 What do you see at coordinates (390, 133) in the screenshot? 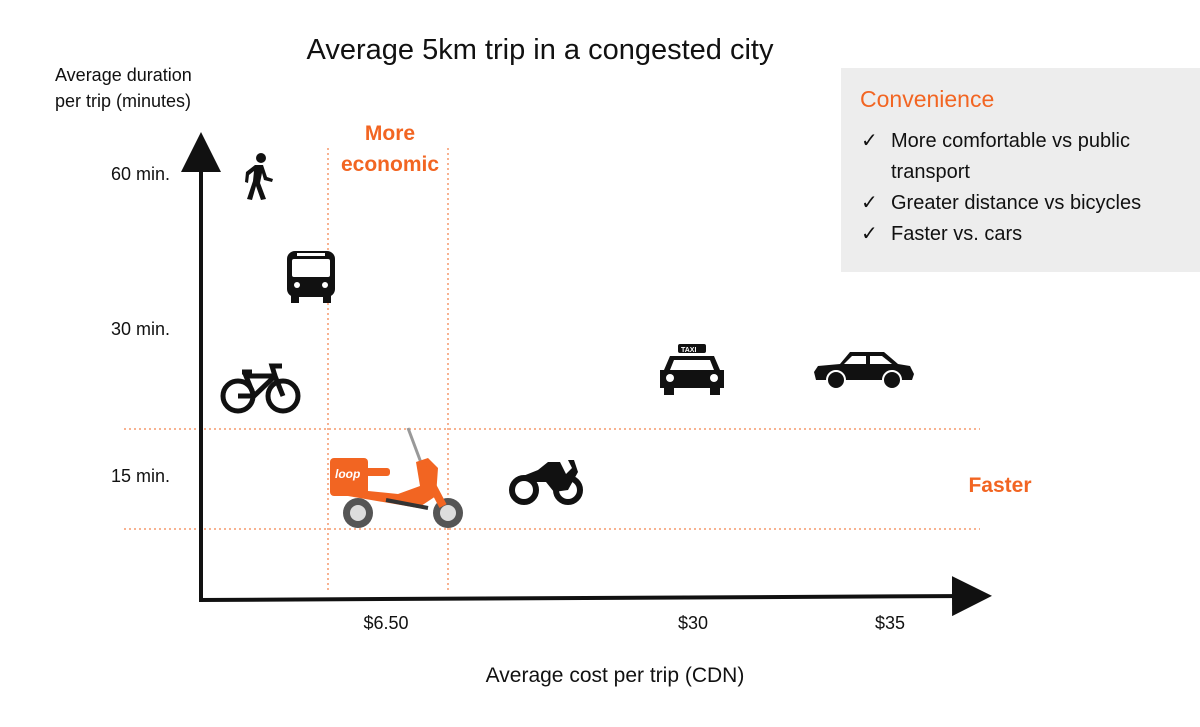
I see `more-economic-line1: More` at bounding box center [390, 133].